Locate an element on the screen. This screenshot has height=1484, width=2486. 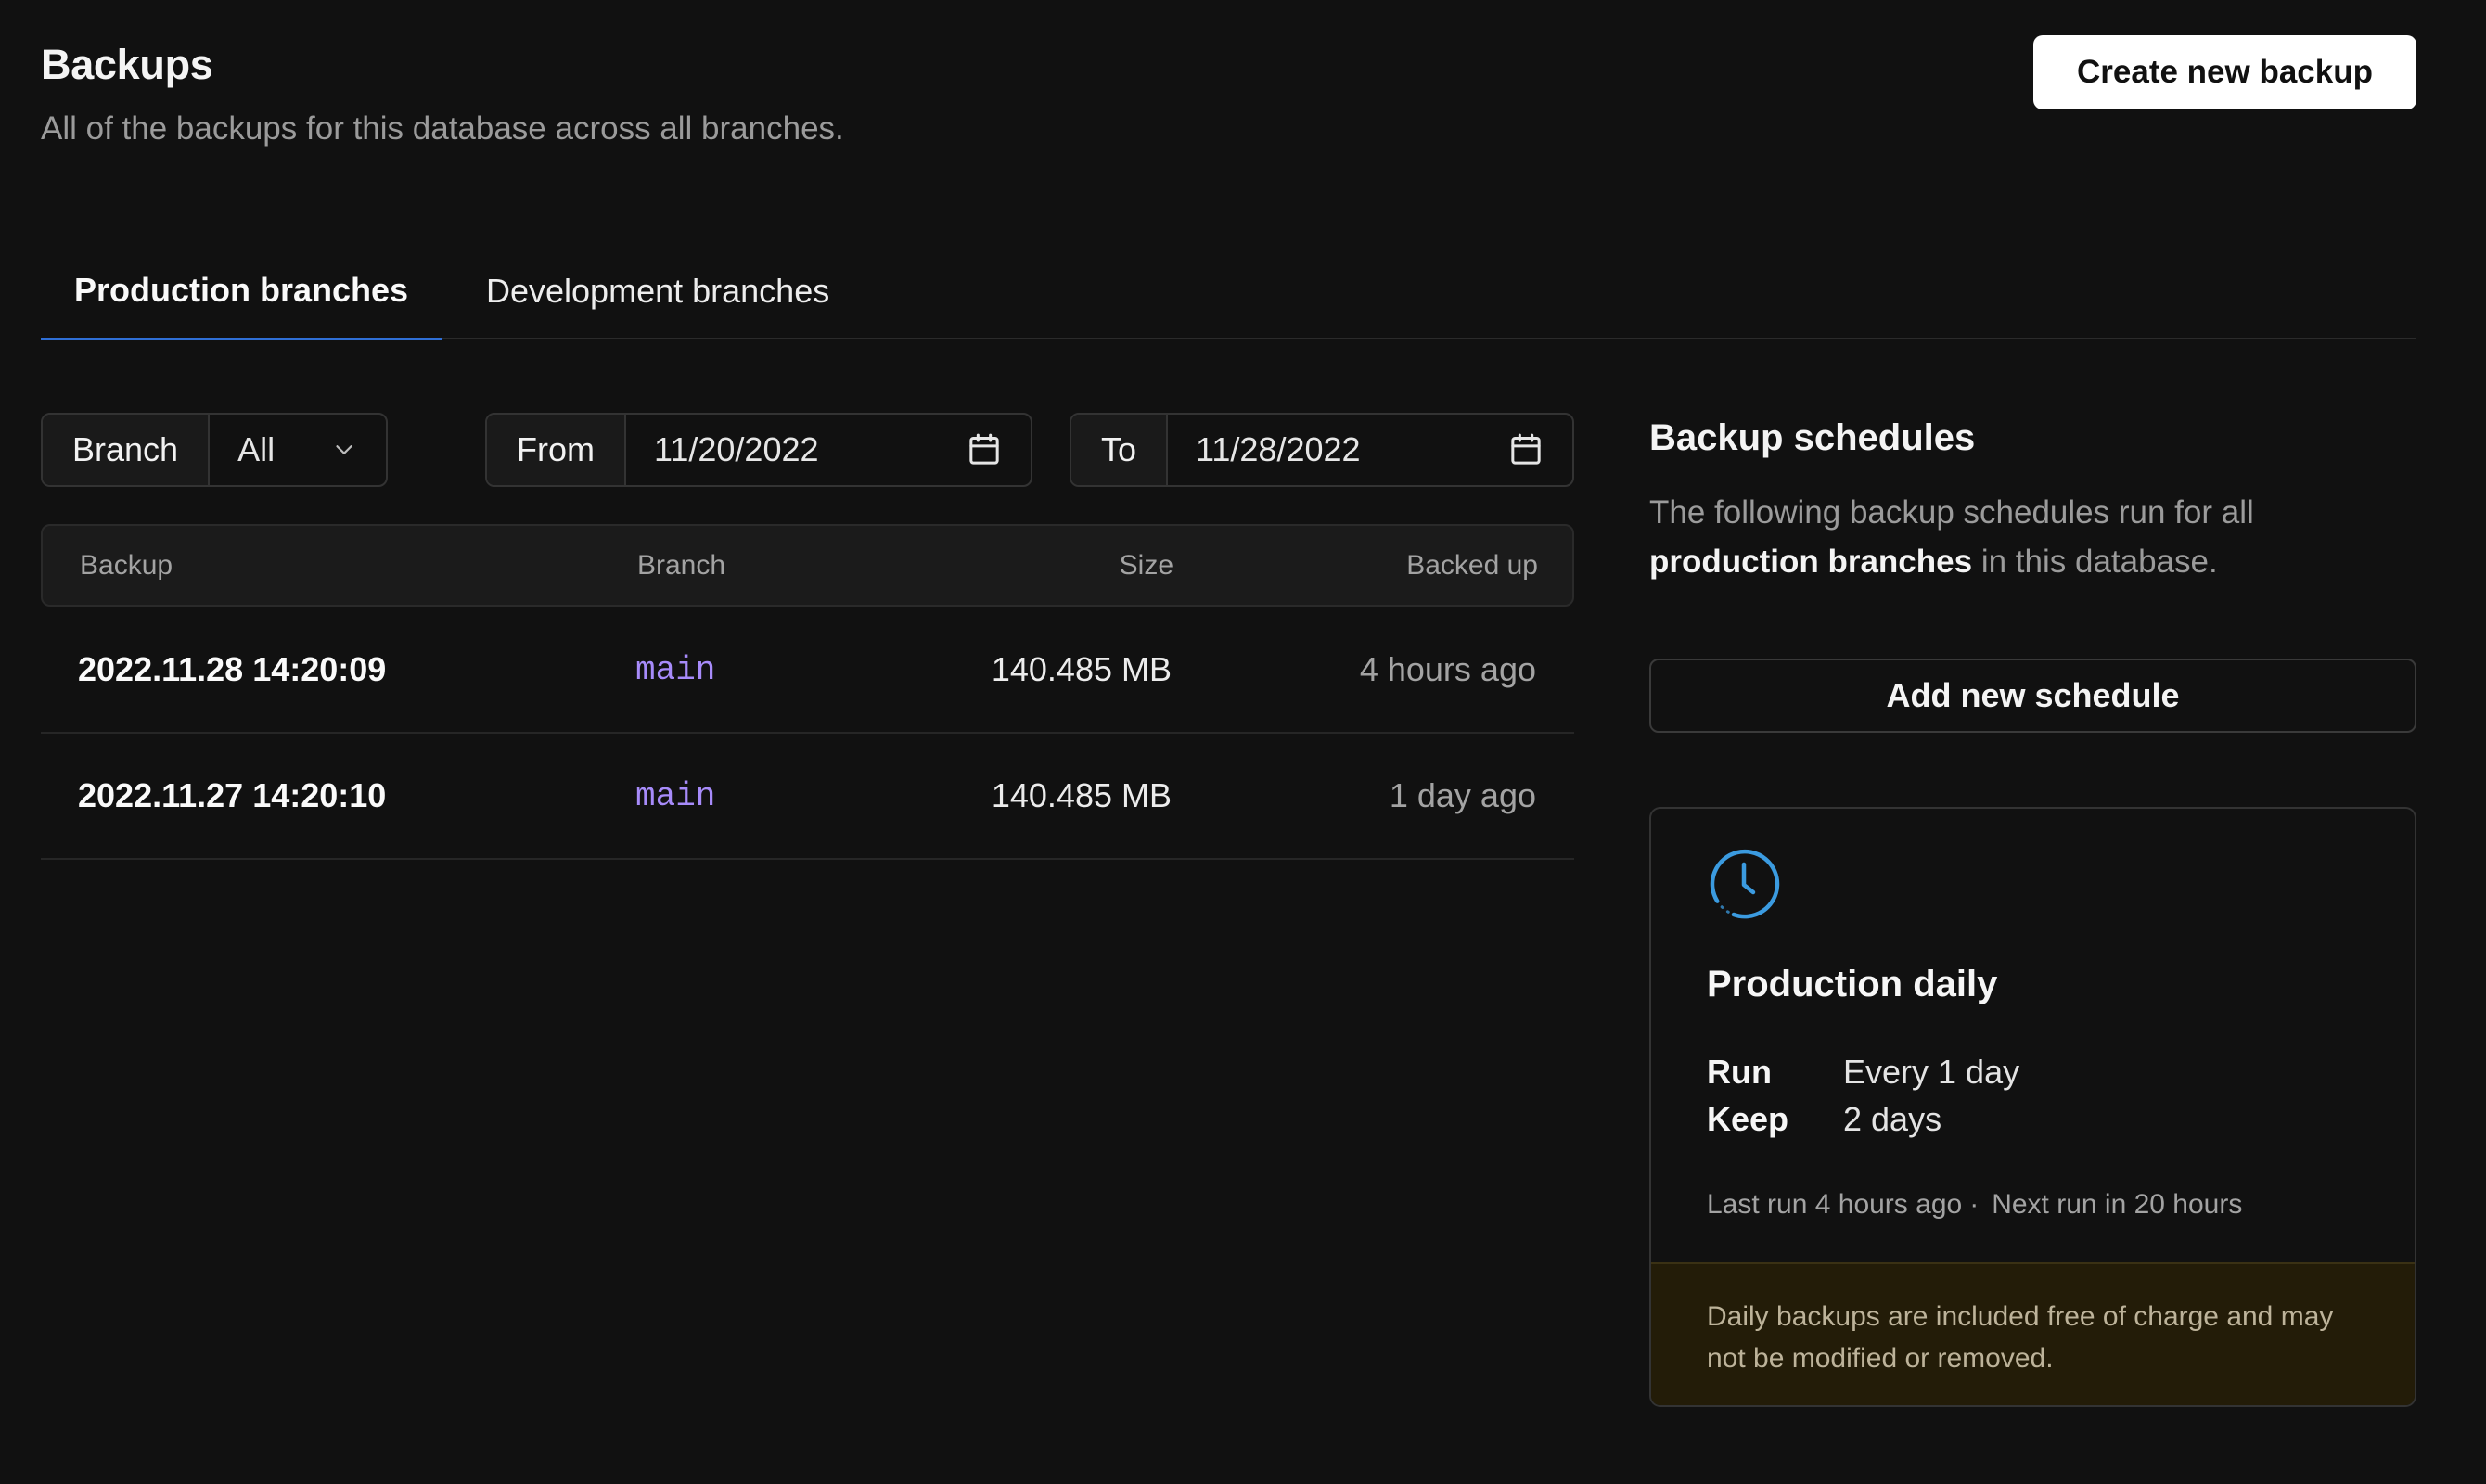
branch-select: All is located at coordinates (298, 450).